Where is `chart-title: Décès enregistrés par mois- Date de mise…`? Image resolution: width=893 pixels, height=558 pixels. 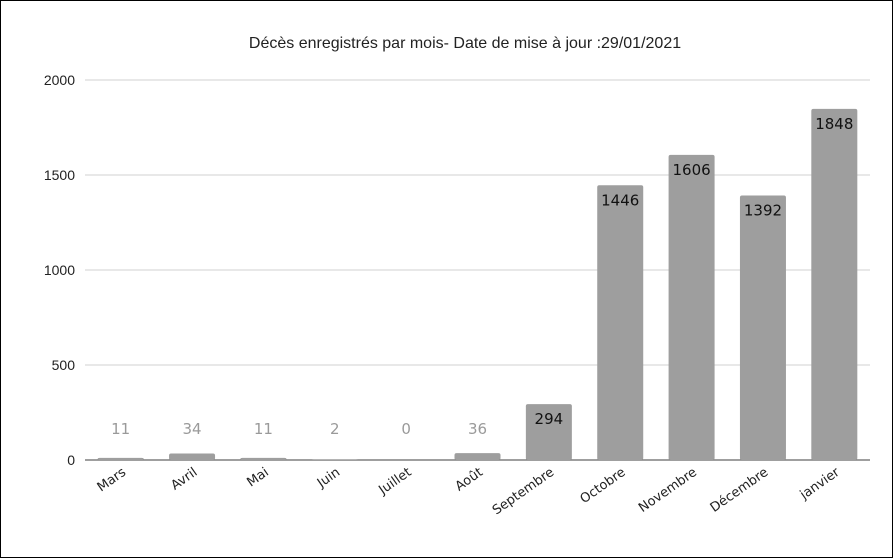
chart-title: Décès enregistrés par mois- Date de mise… is located at coordinates (465, 43).